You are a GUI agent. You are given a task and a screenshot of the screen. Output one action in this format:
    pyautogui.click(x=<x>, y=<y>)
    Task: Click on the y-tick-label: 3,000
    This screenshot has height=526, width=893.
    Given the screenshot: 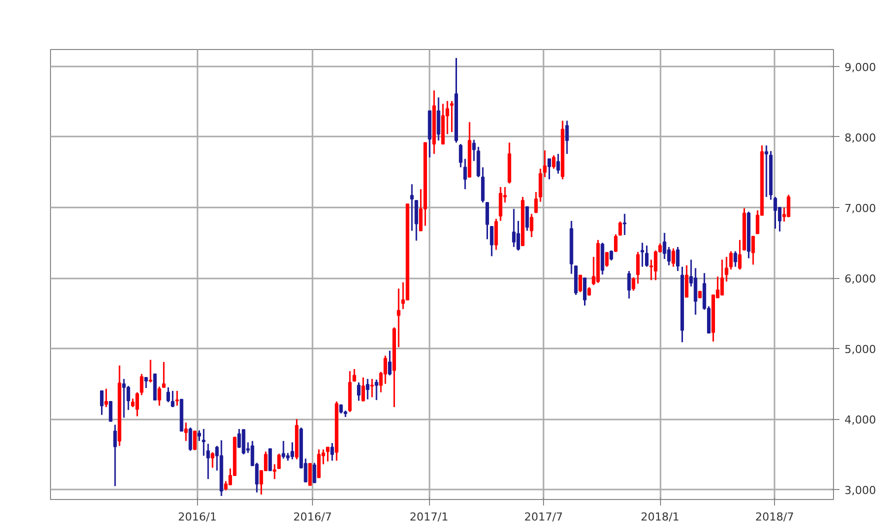 What is the action you would take?
    pyautogui.click(x=860, y=491)
    